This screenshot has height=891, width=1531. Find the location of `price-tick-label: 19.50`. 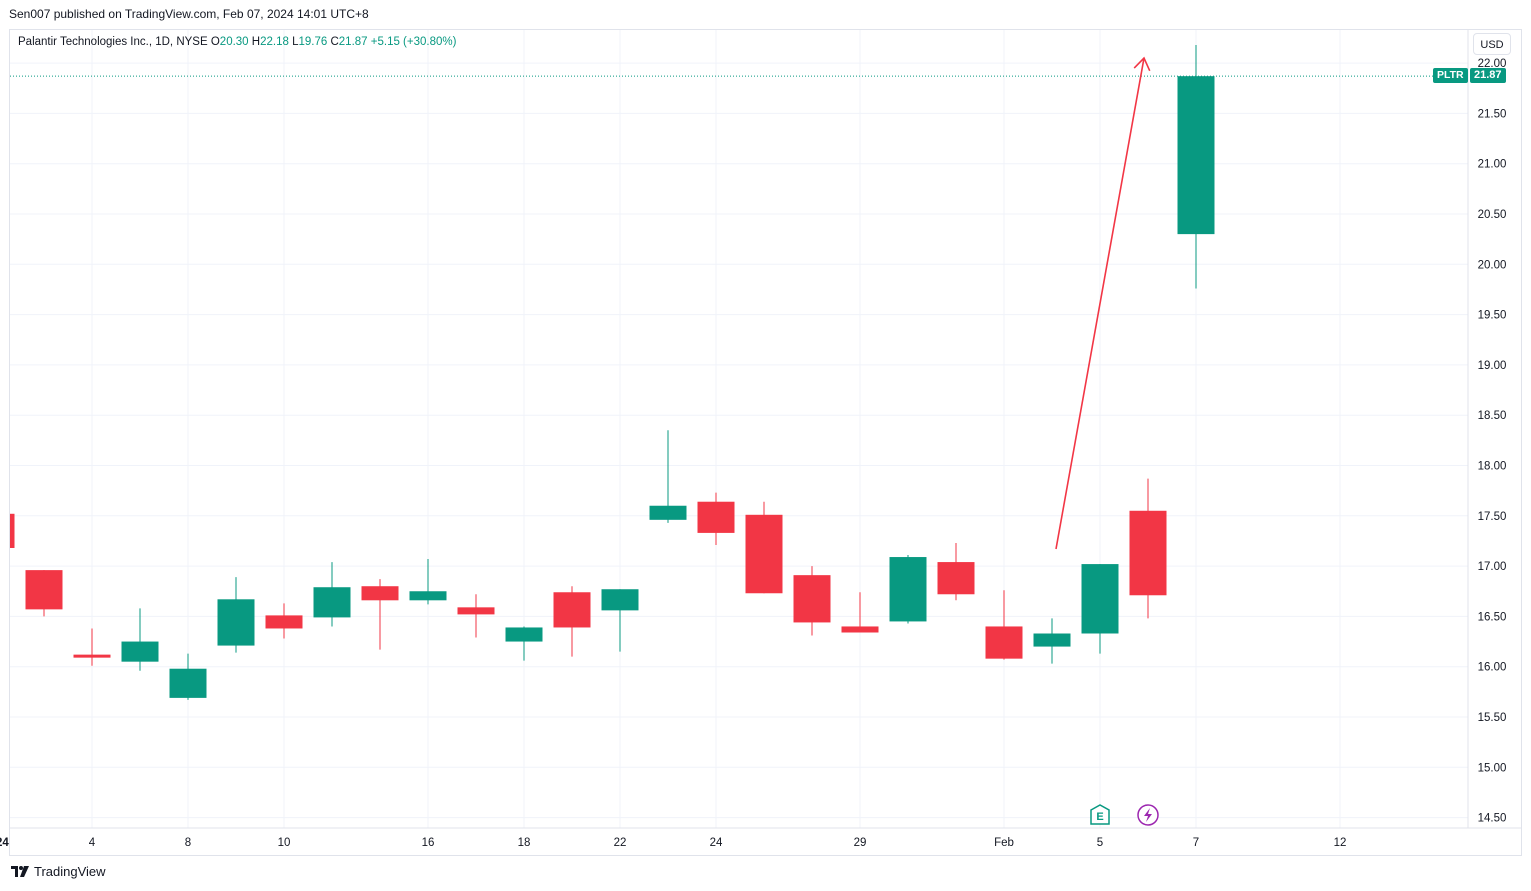

price-tick-label: 19.50 is located at coordinates (1492, 316).